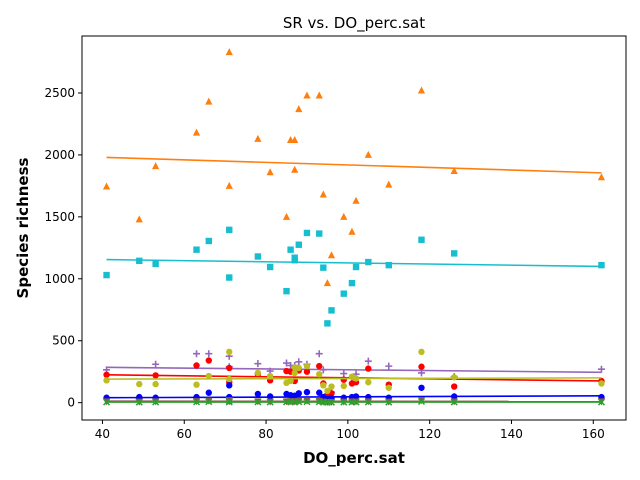  What do you see at coordinates (593, 434) in the screenshot?
I see `x-tick-label: 160` at bounding box center [593, 434].